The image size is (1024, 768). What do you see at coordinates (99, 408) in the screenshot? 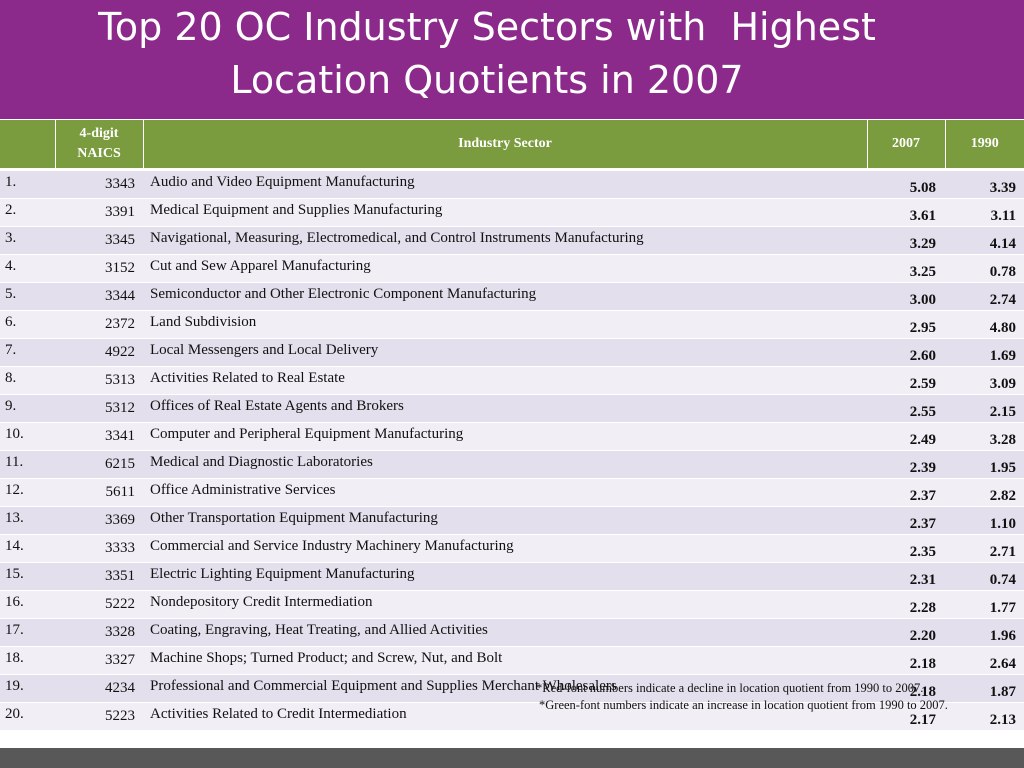
I see `naics-cell: 5312` at bounding box center [99, 408].